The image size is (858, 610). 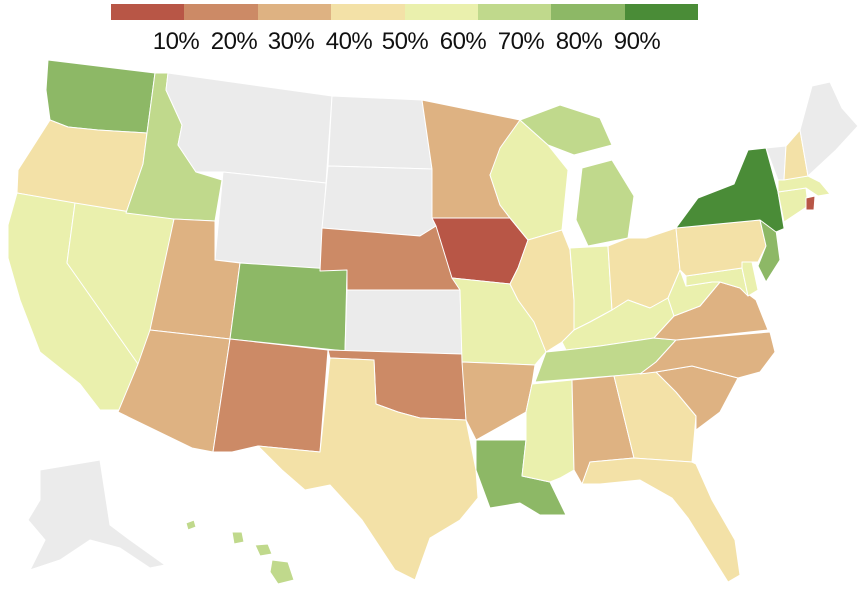 What do you see at coordinates (403, 322) in the screenshot?
I see `state-kansas` at bounding box center [403, 322].